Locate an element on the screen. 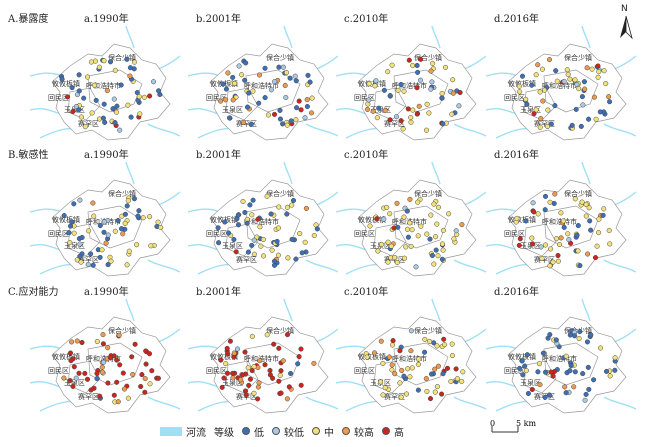 This screenshot has width=650, height=447. north-arrow: N is located at coordinates (626, 22).